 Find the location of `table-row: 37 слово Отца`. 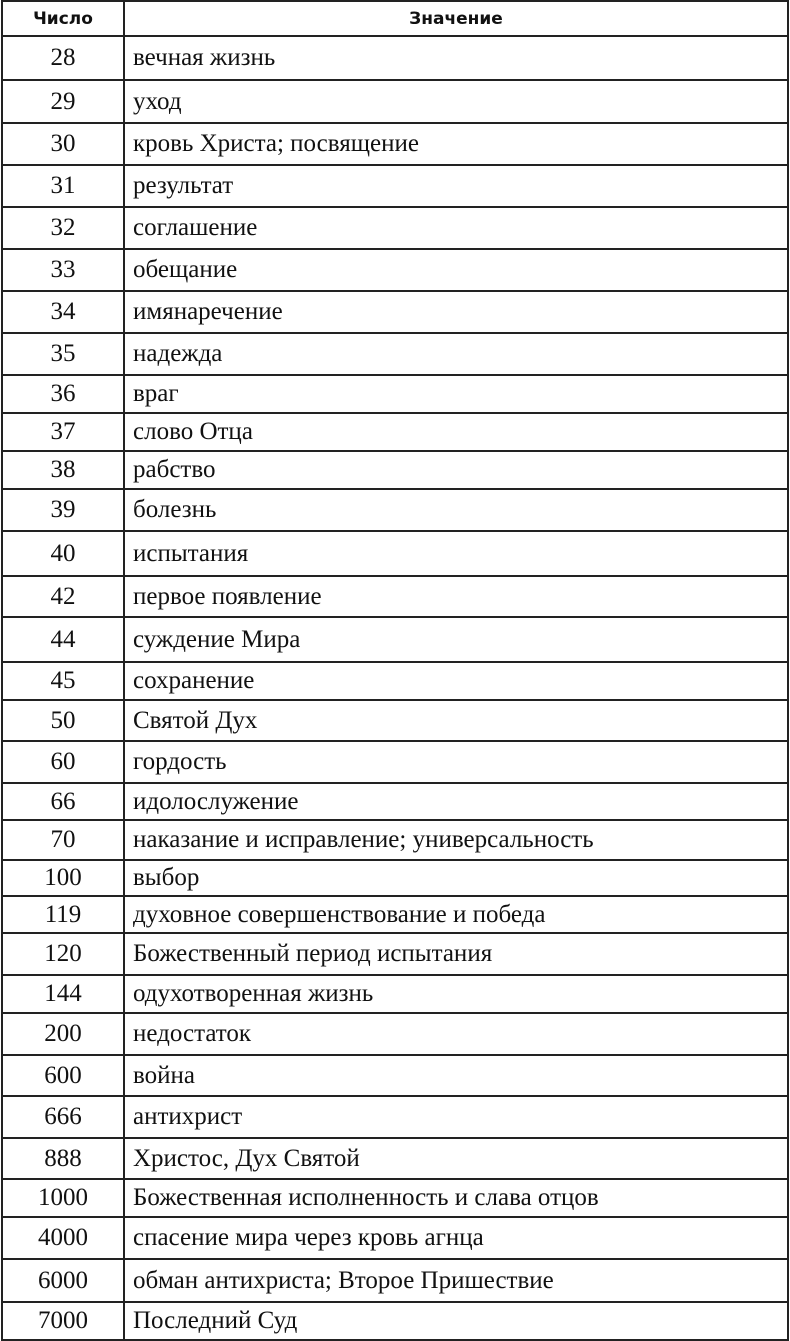

table-row: 37 слово Отца is located at coordinates (395, 432).